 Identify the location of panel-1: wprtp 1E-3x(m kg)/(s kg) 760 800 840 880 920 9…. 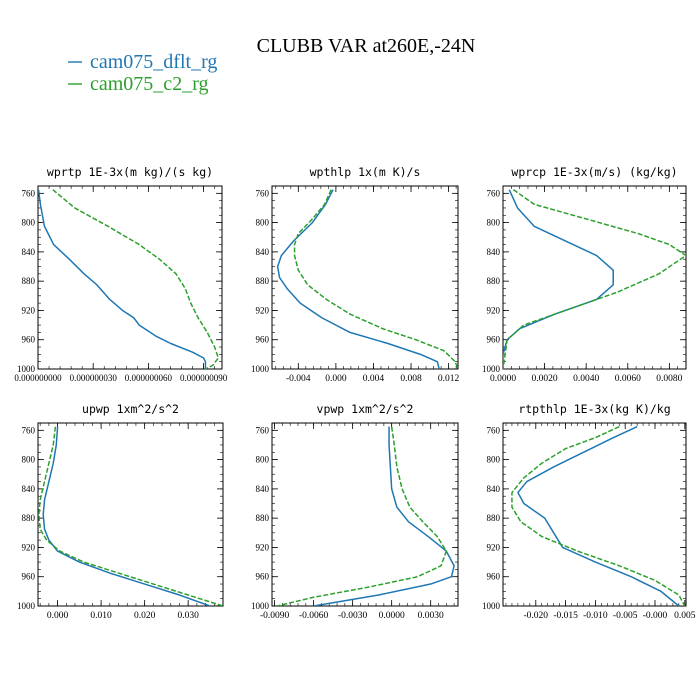
(120, 274).